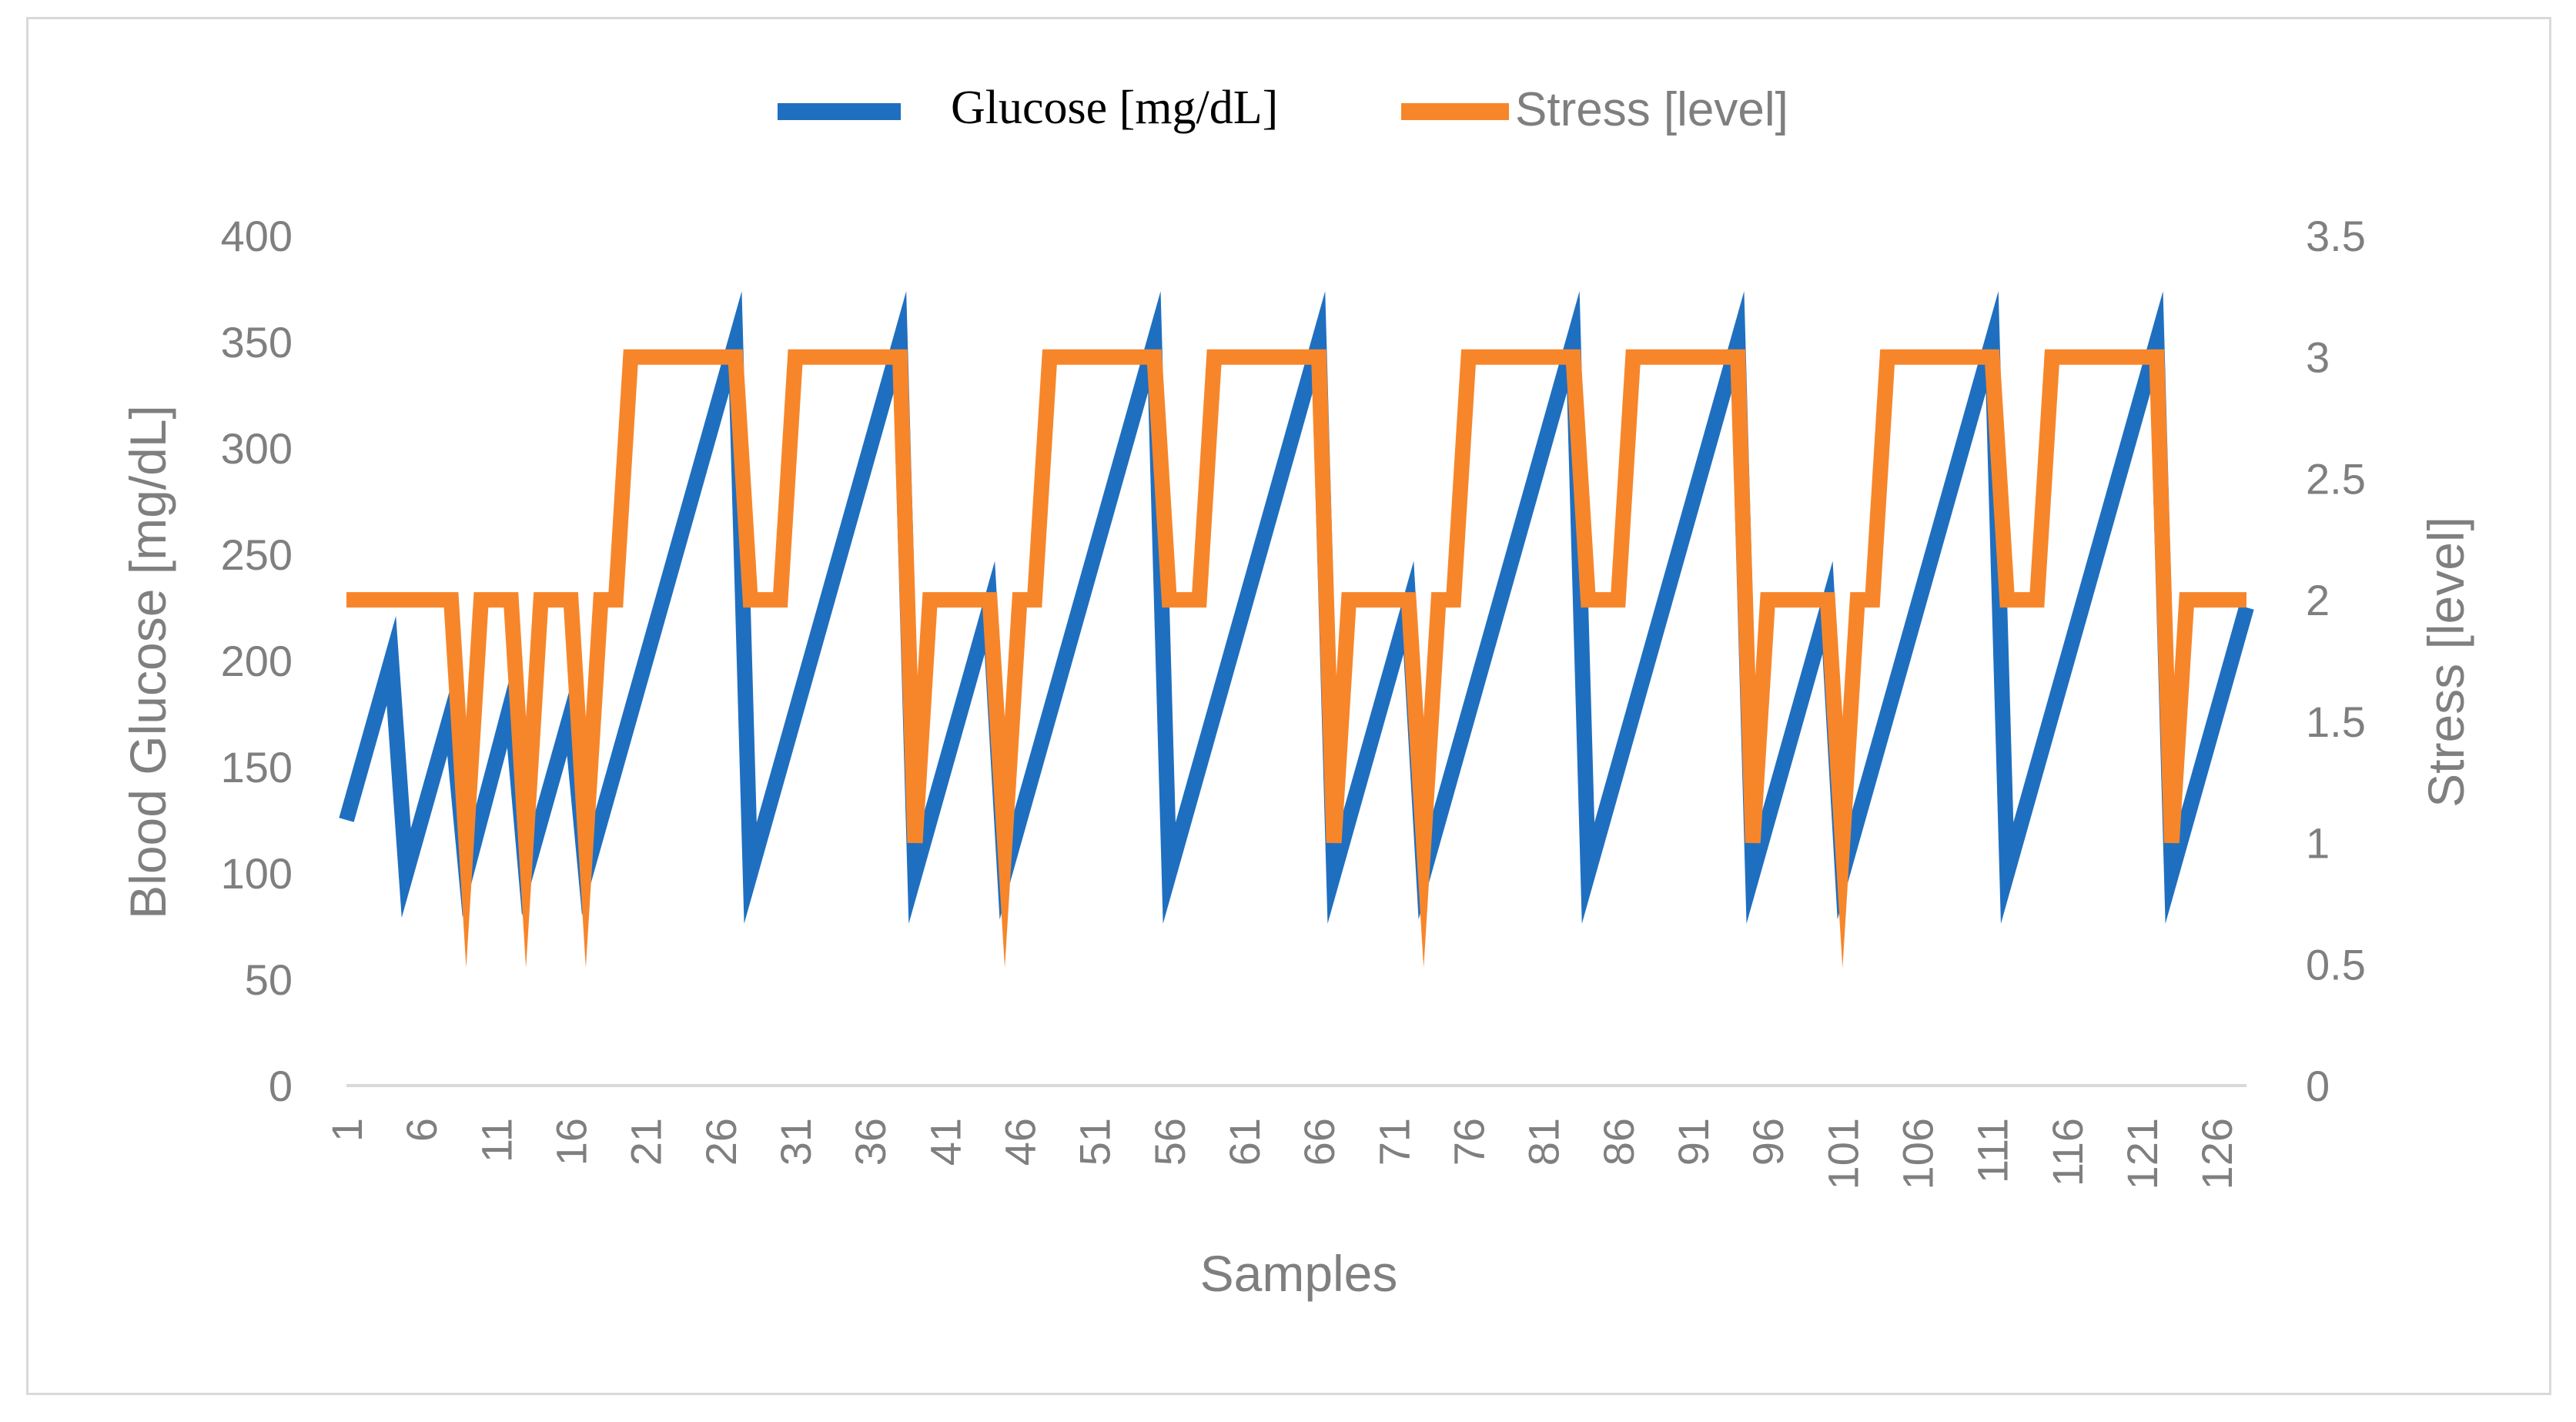 The height and width of the screenshot is (1422, 2576). I want to click on x-tick-label: 6, so click(422, 1130).